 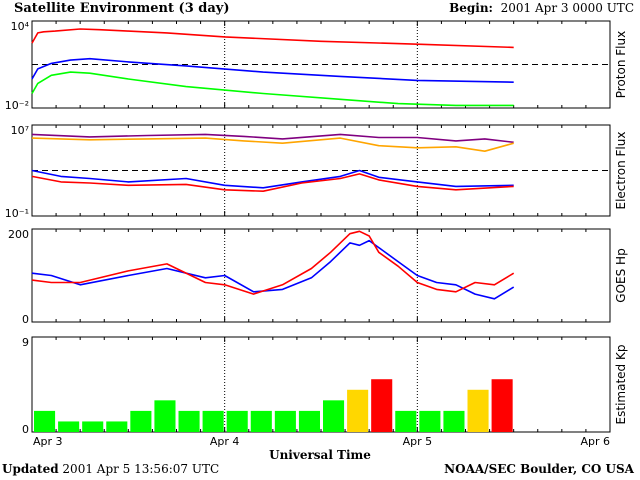 What do you see at coordinates (18, 234) in the screenshot?
I see `y-tick-label: 200` at bounding box center [18, 234].